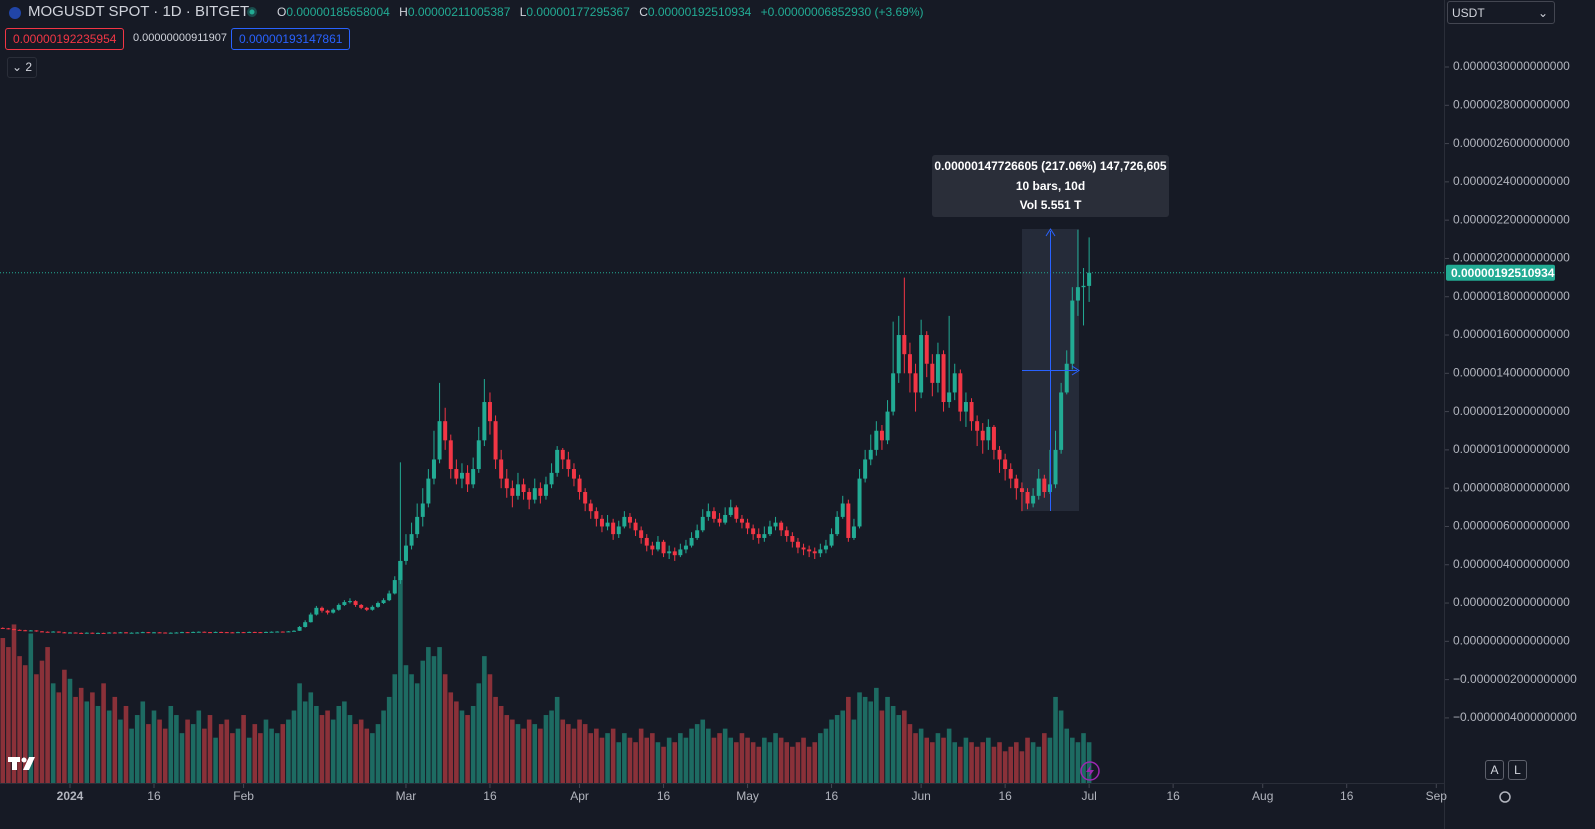 This screenshot has width=1595, height=829. What do you see at coordinates (643, 12) in the screenshot?
I see `label: C` at bounding box center [643, 12].